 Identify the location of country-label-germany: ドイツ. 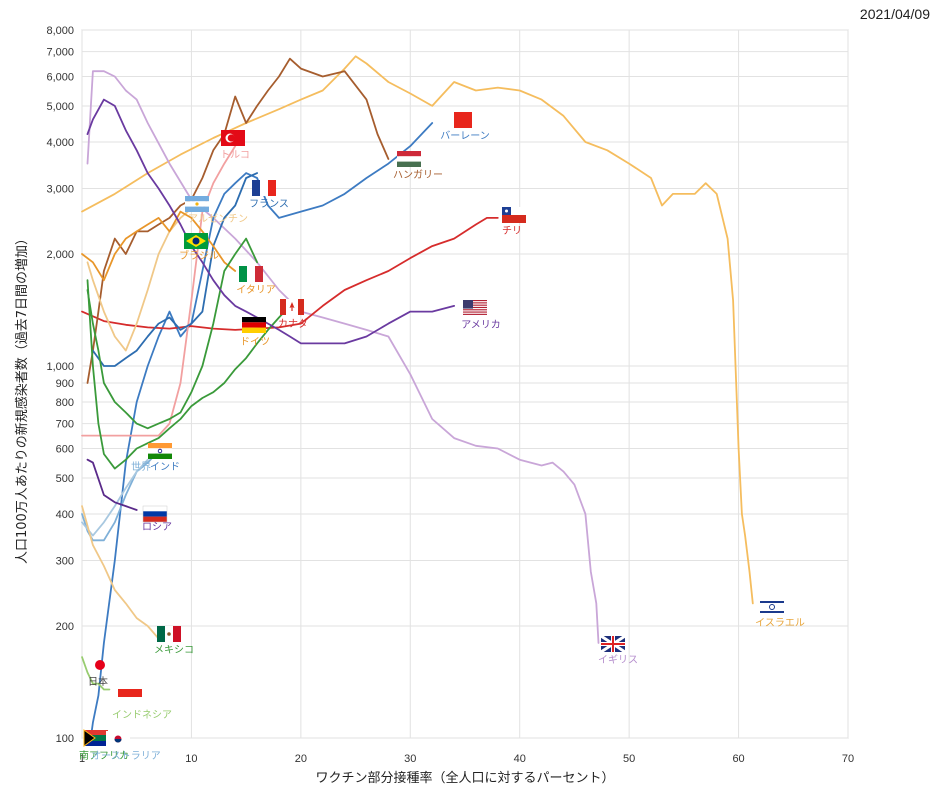
(255, 342).